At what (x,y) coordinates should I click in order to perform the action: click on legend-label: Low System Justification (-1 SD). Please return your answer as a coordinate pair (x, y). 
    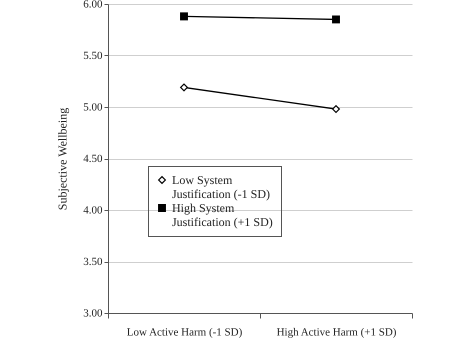
    Looking at the image, I should click on (221, 187).